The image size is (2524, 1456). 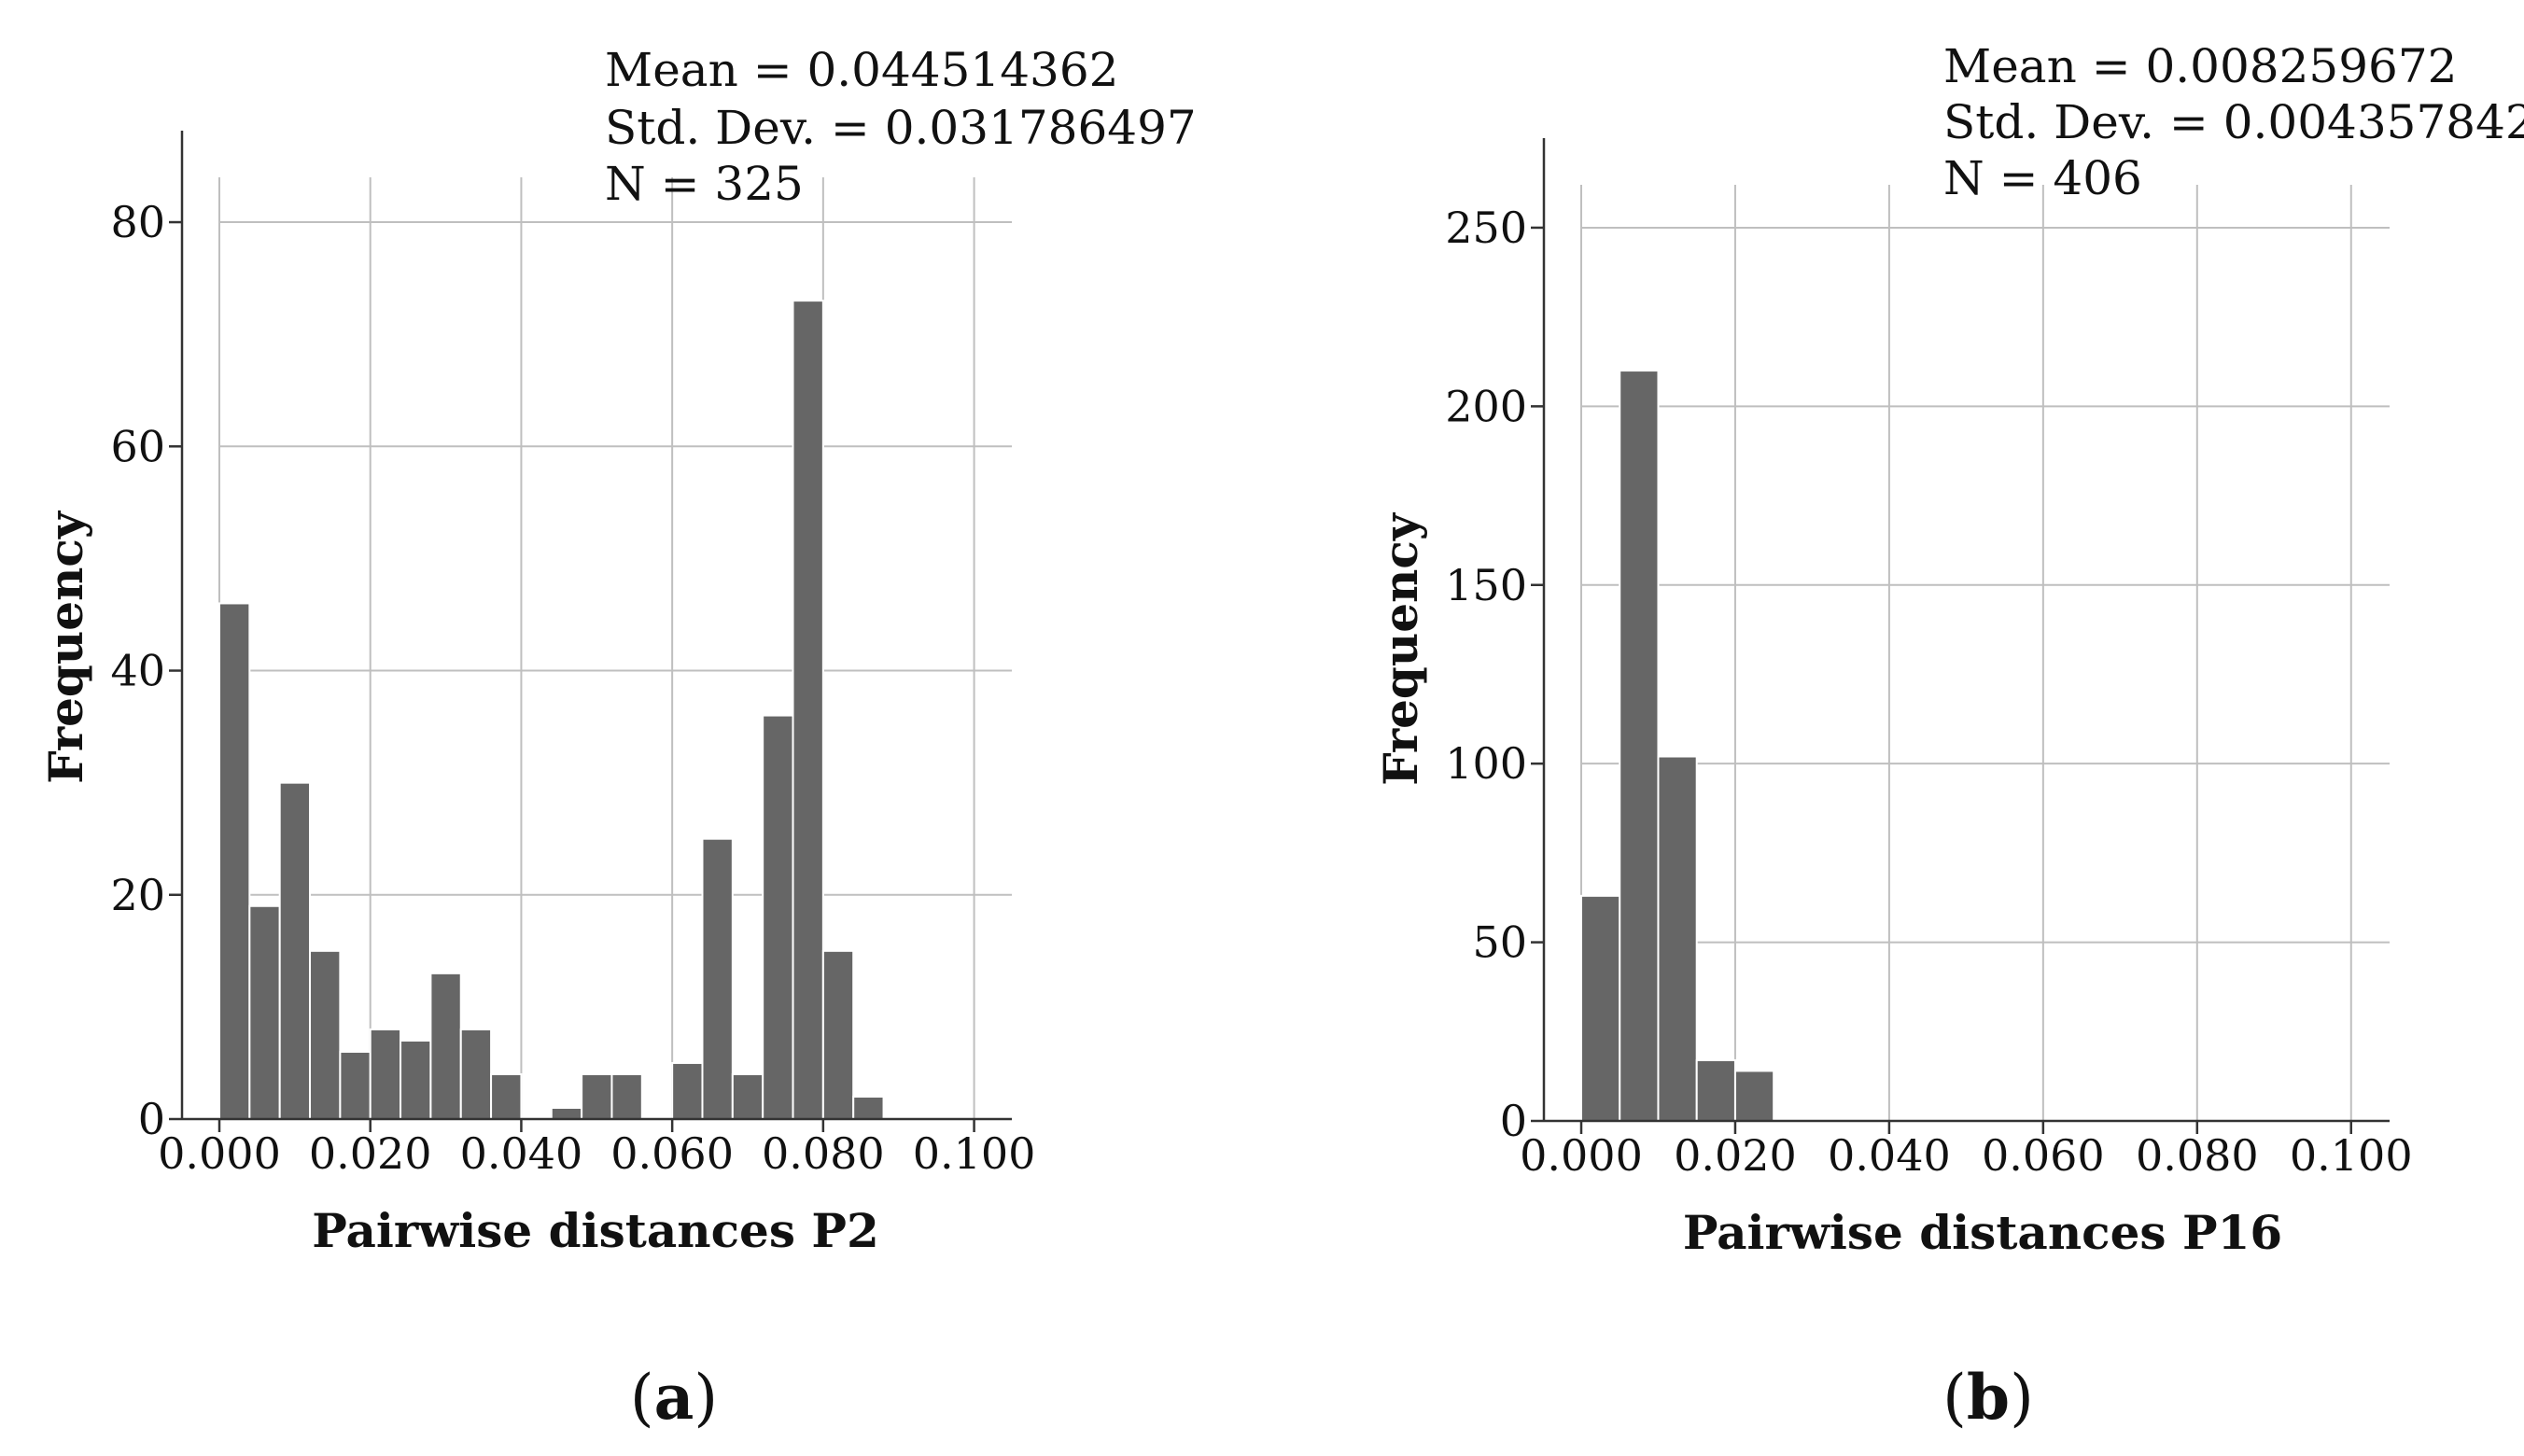 I want to click on y-tick-label: 200, so click(x=1486, y=406).